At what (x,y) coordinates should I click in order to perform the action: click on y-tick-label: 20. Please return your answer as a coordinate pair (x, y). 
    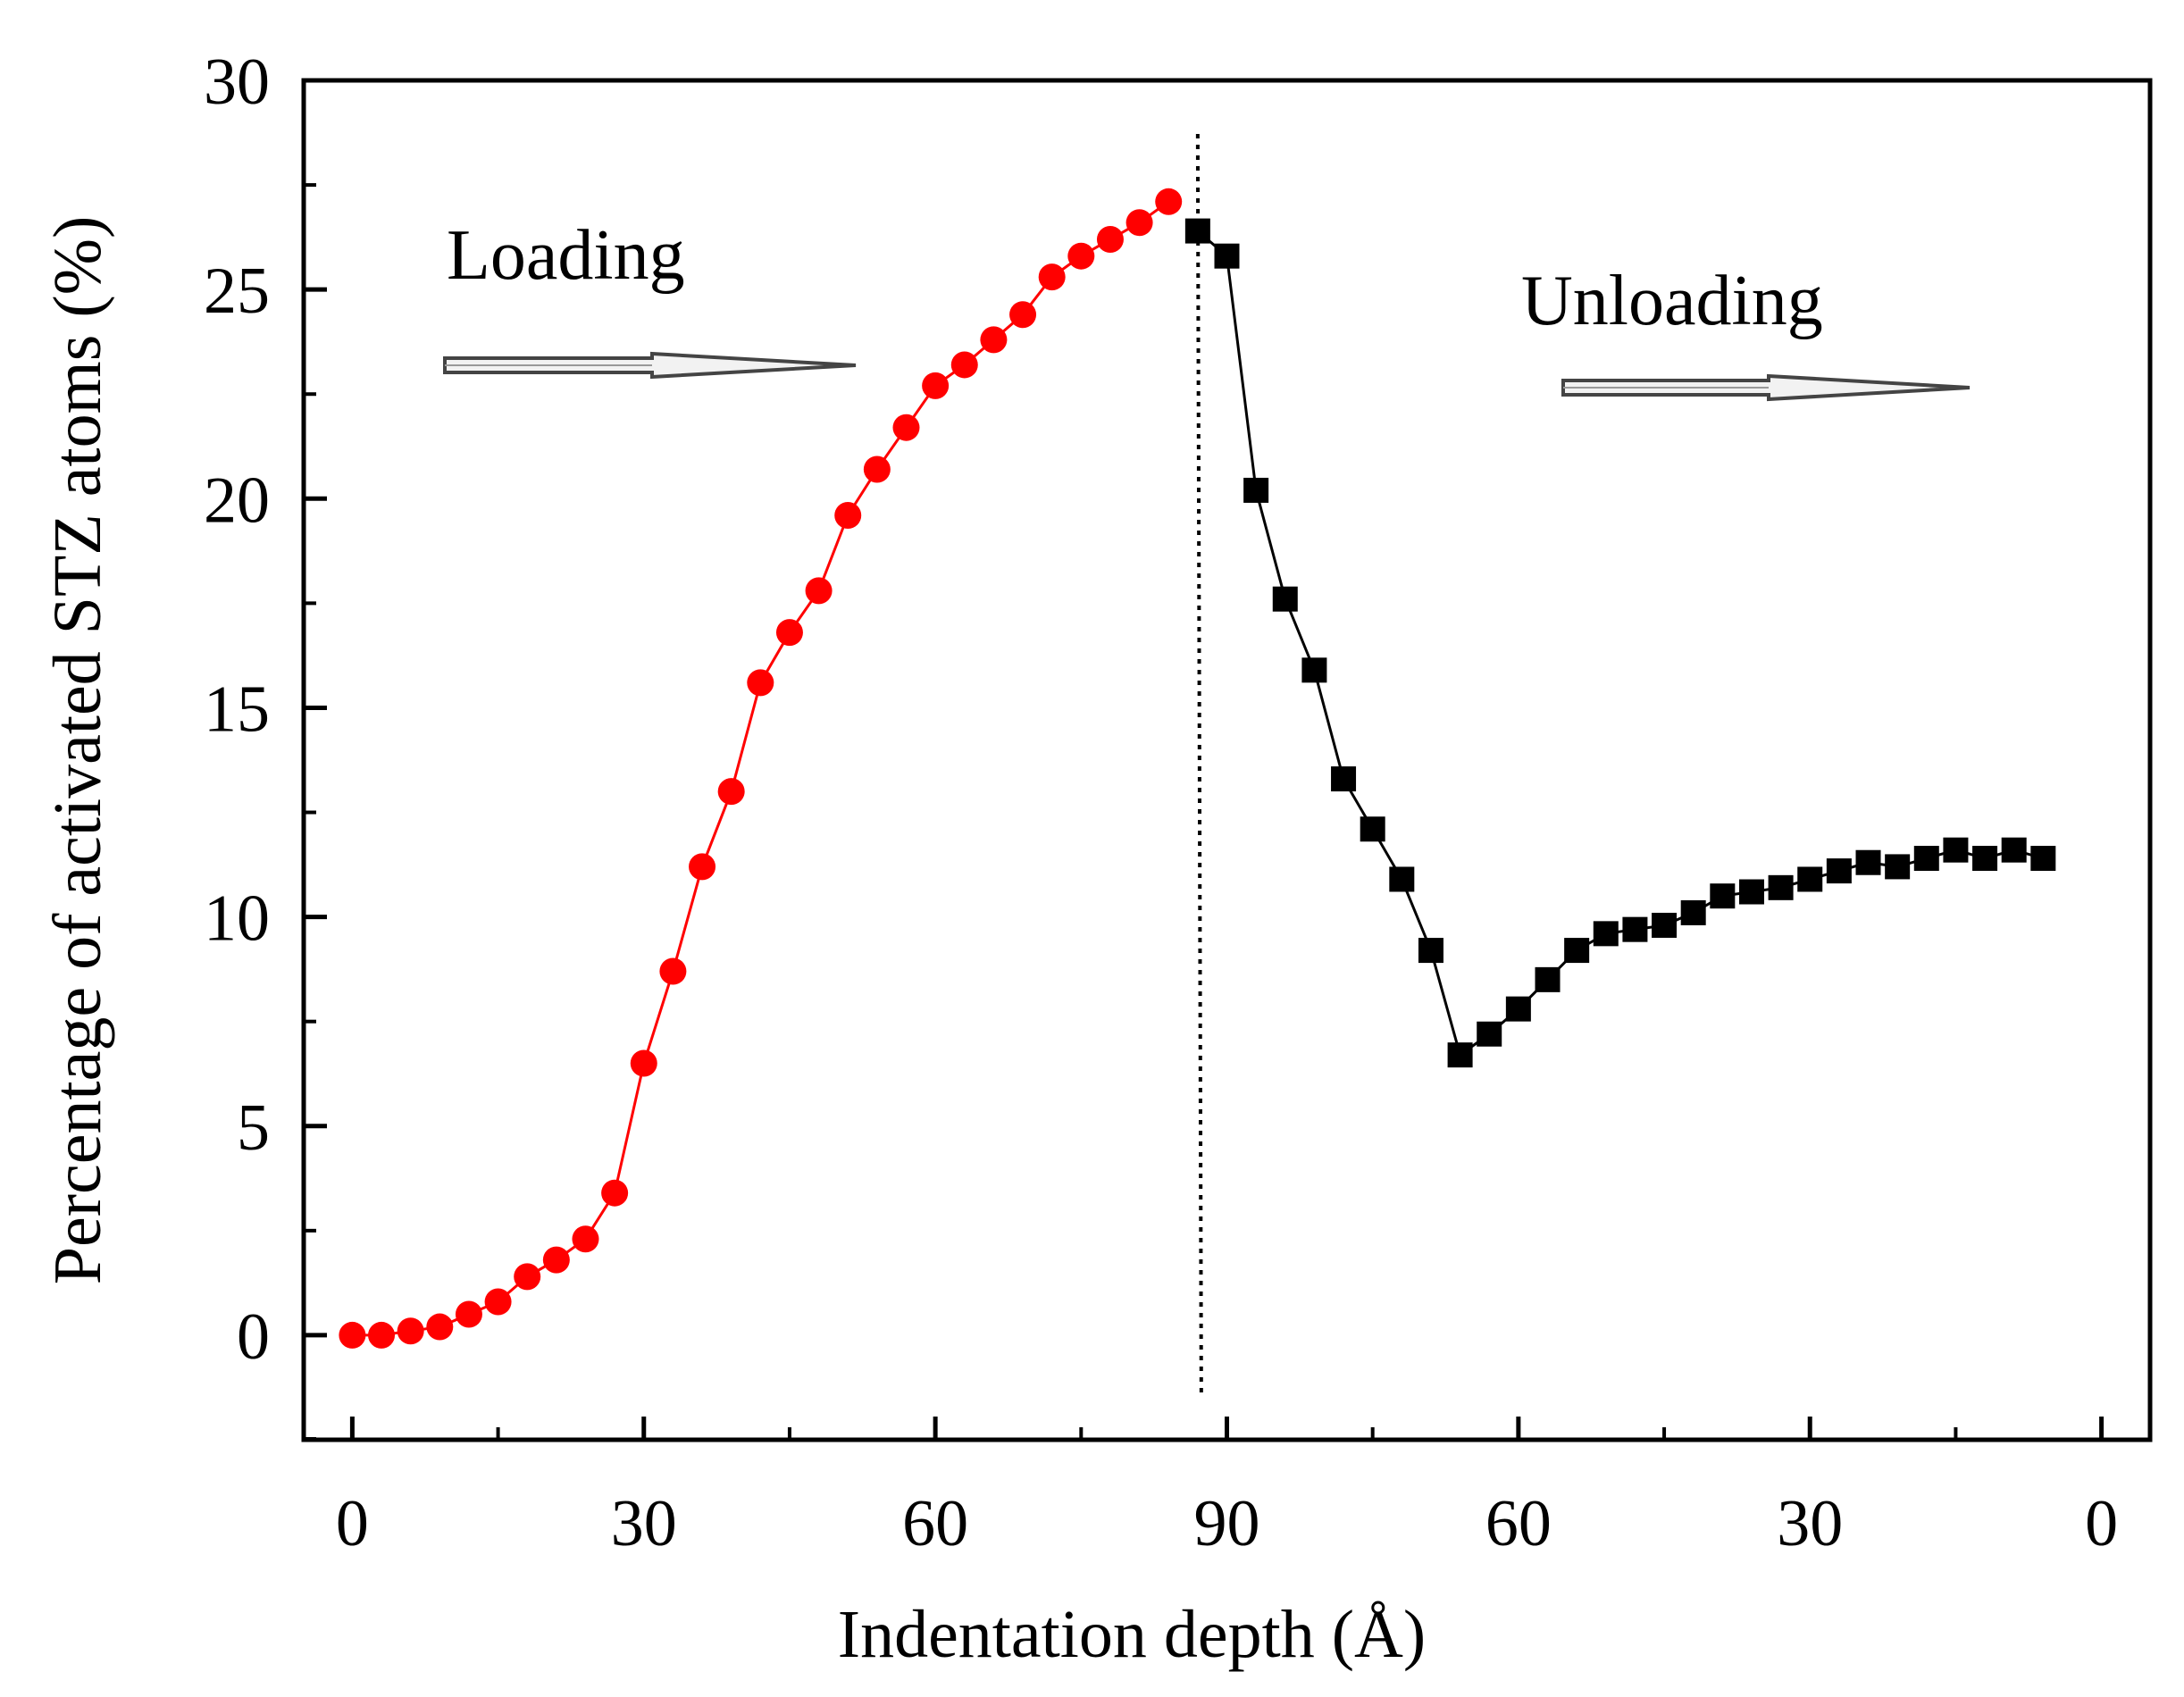
    Looking at the image, I should click on (237, 501).